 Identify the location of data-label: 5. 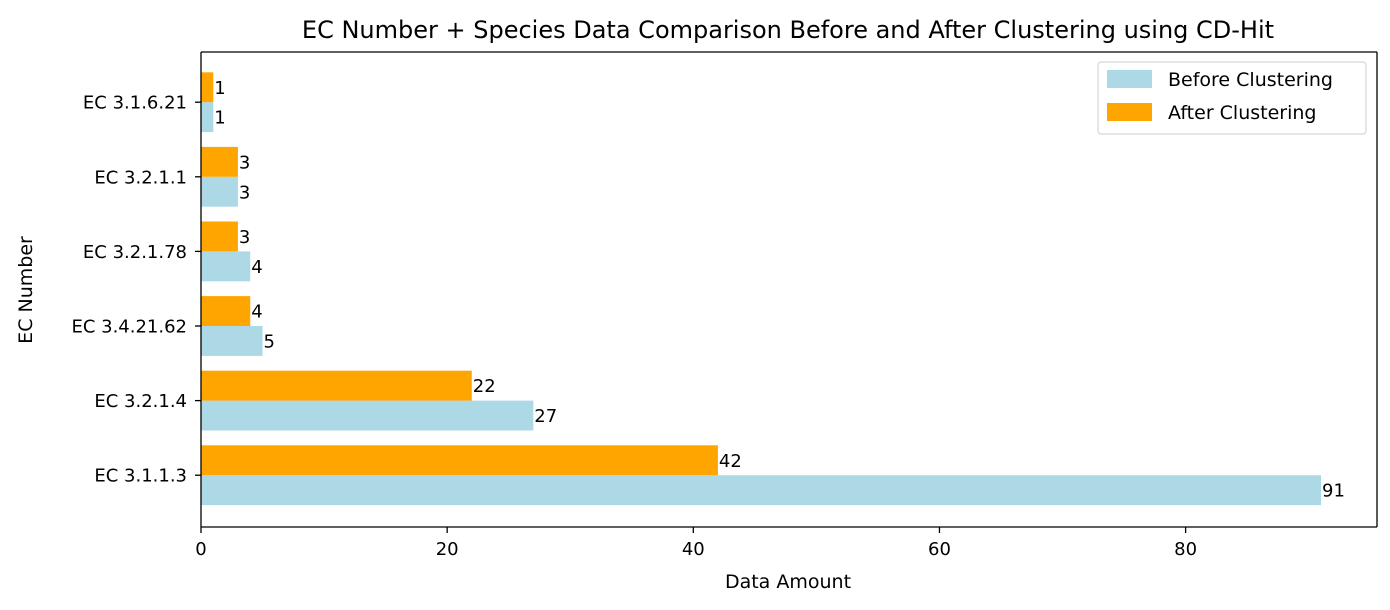
(269, 341).